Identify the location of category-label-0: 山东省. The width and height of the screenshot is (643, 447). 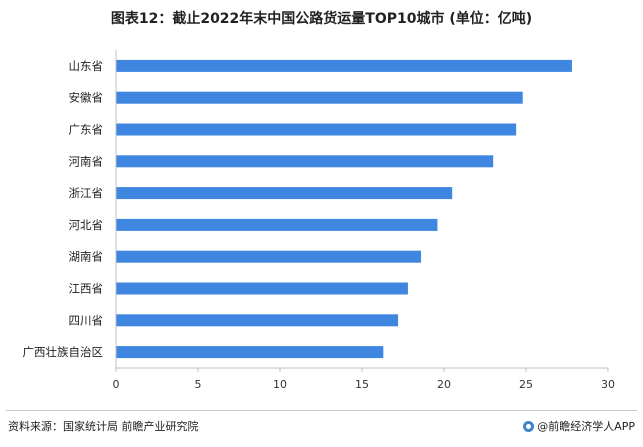
(86, 66).